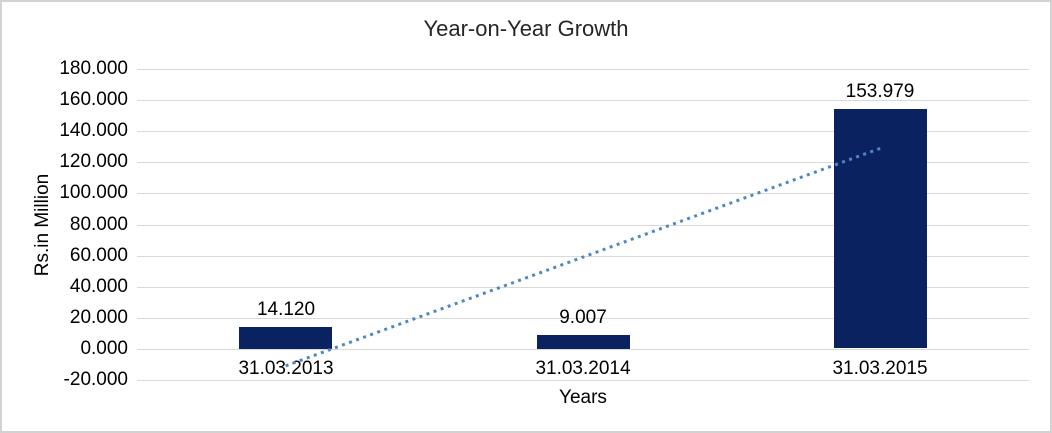 The width and height of the screenshot is (1052, 433). What do you see at coordinates (583, 342) in the screenshot?
I see `bar-31.03.2014` at bounding box center [583, 342].